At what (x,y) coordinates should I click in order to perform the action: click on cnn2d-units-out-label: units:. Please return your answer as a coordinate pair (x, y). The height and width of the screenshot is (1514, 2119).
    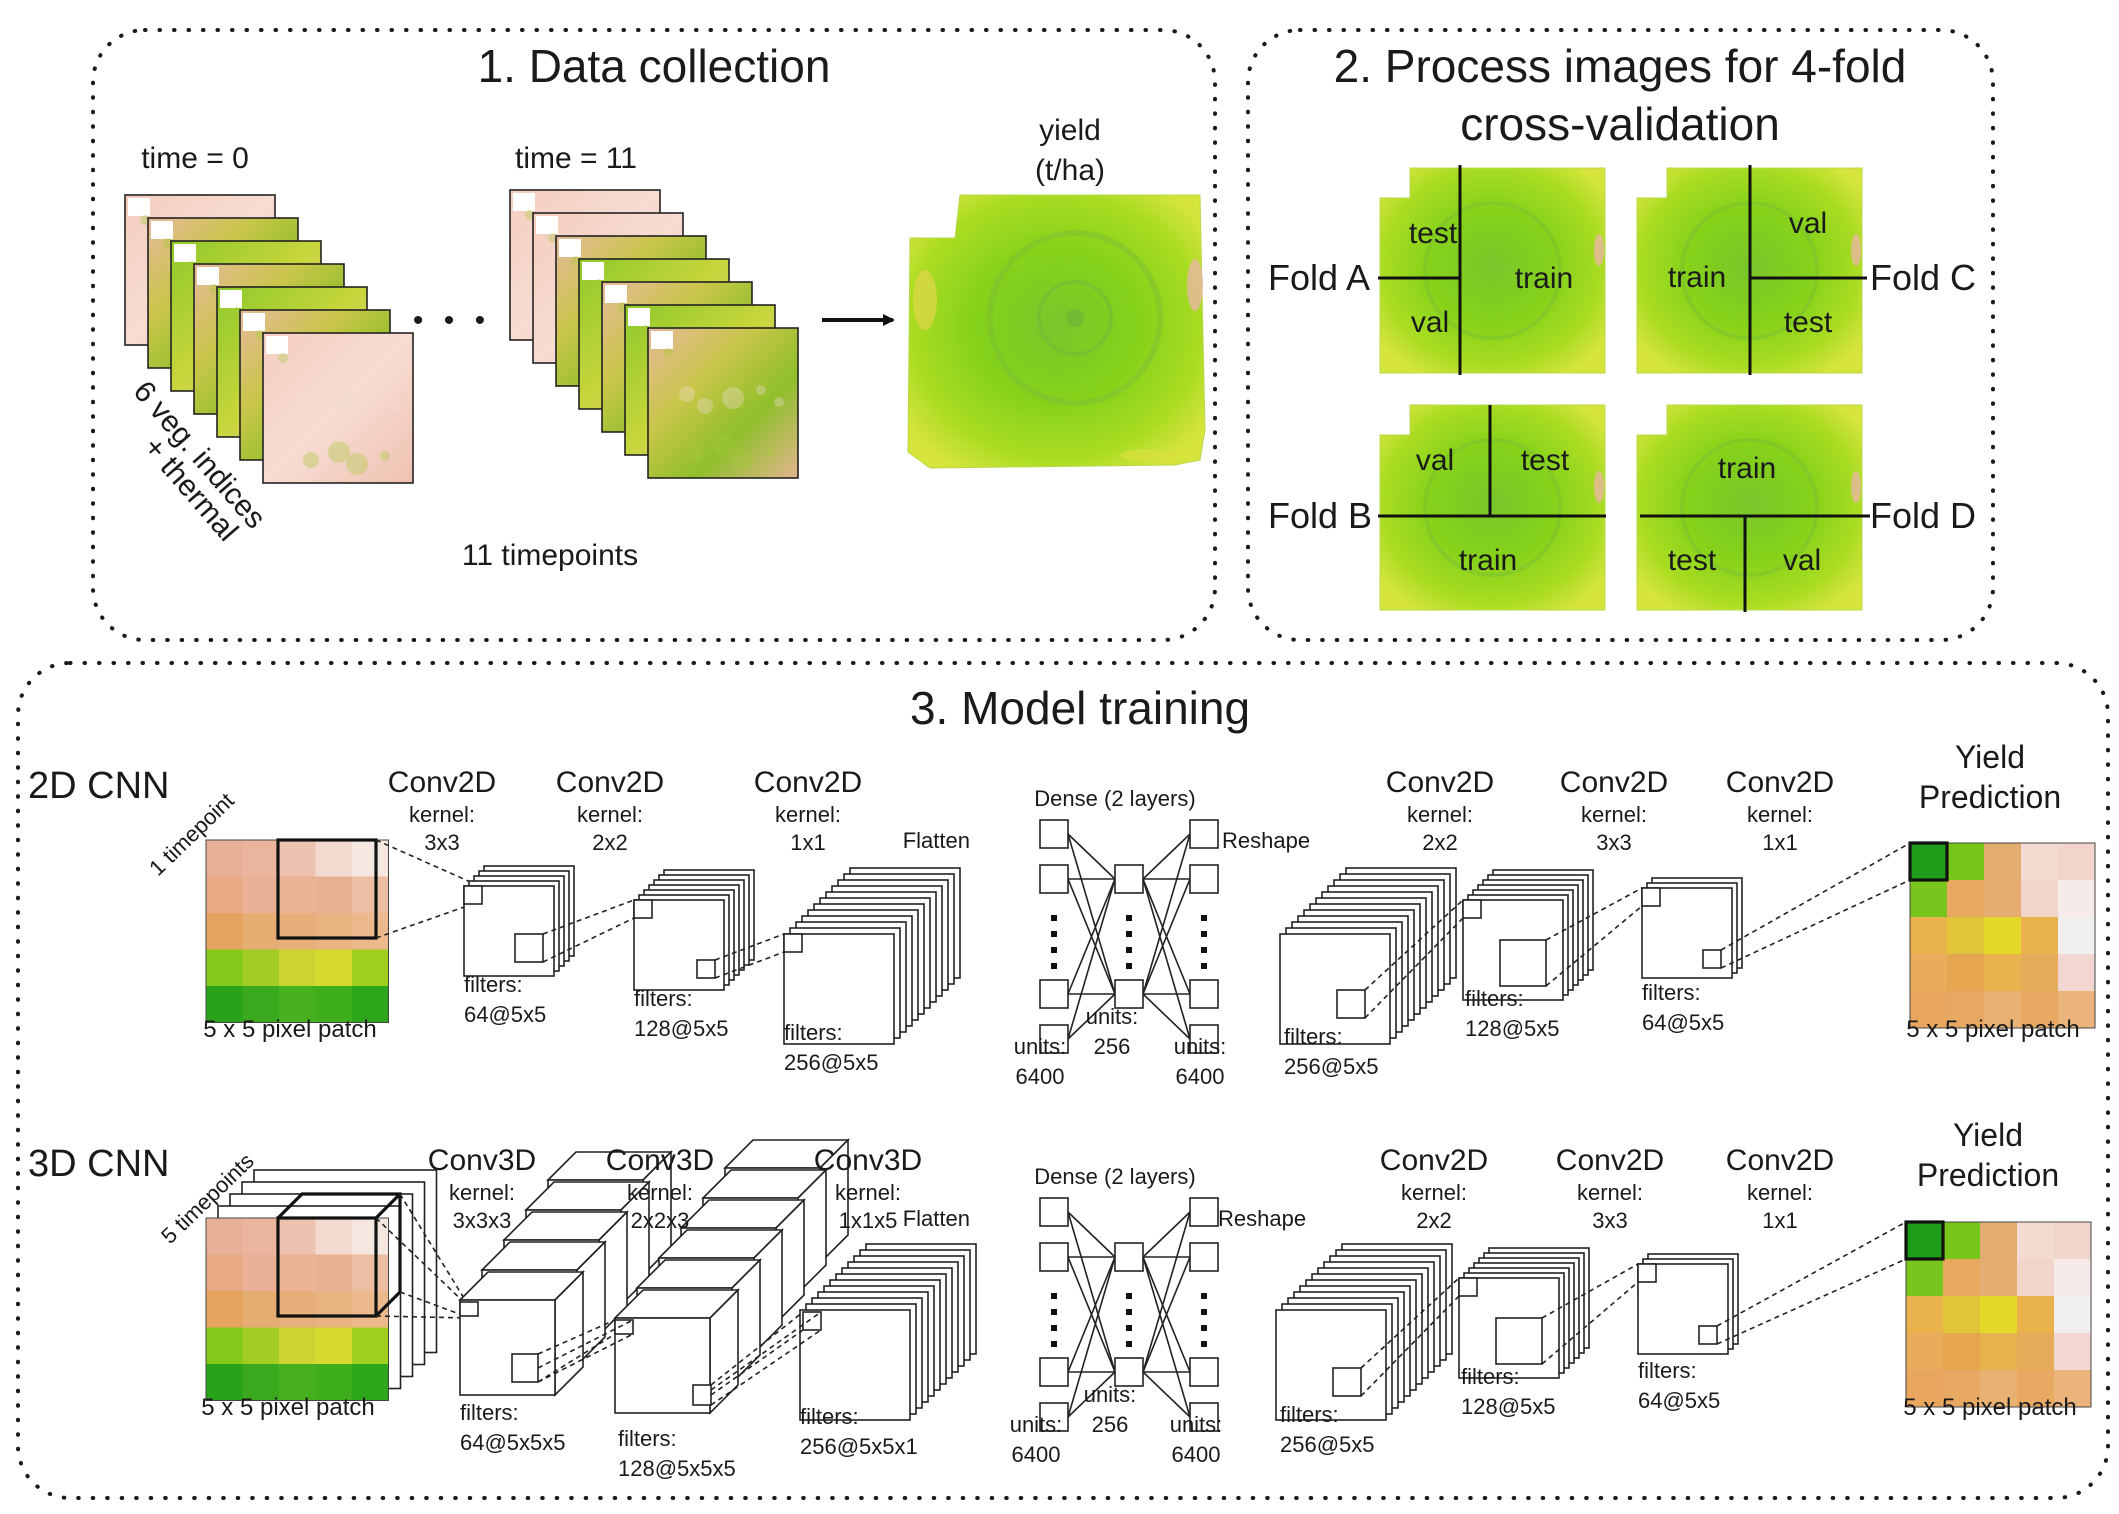
    Looking at the image, I should click on (1200, 1046).